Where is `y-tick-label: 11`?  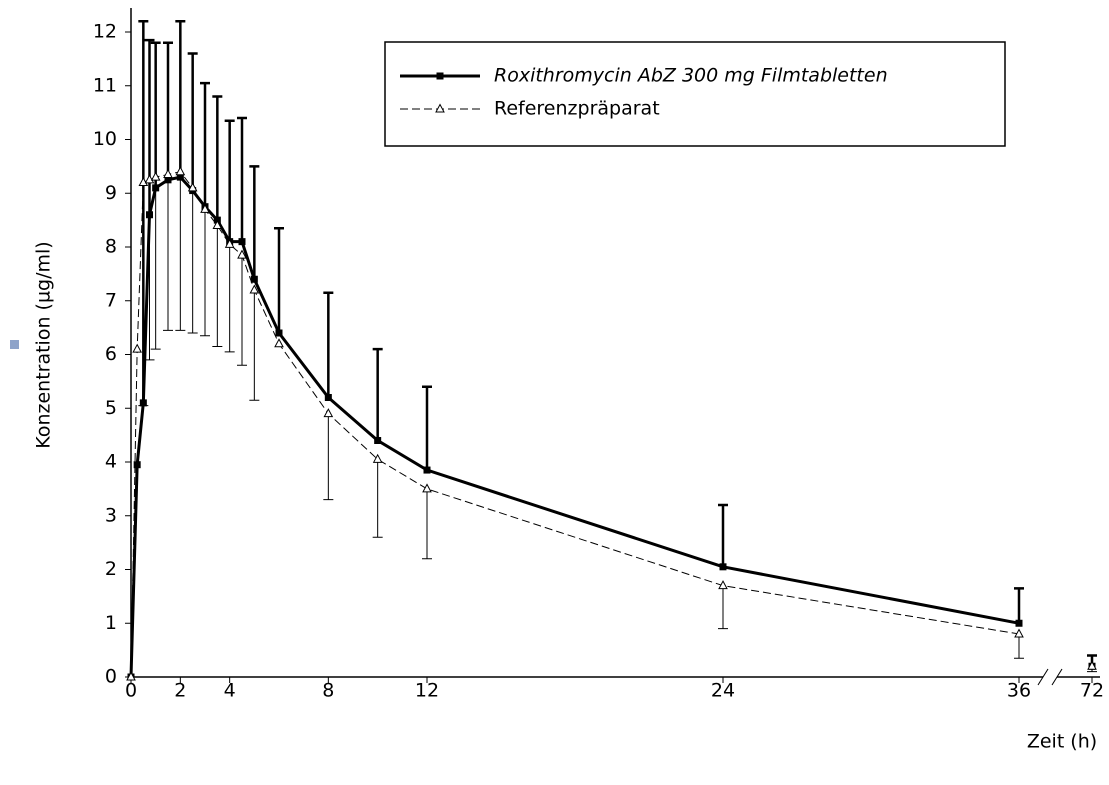
y-tick-label: 11 is located at coordinates (105, 85).